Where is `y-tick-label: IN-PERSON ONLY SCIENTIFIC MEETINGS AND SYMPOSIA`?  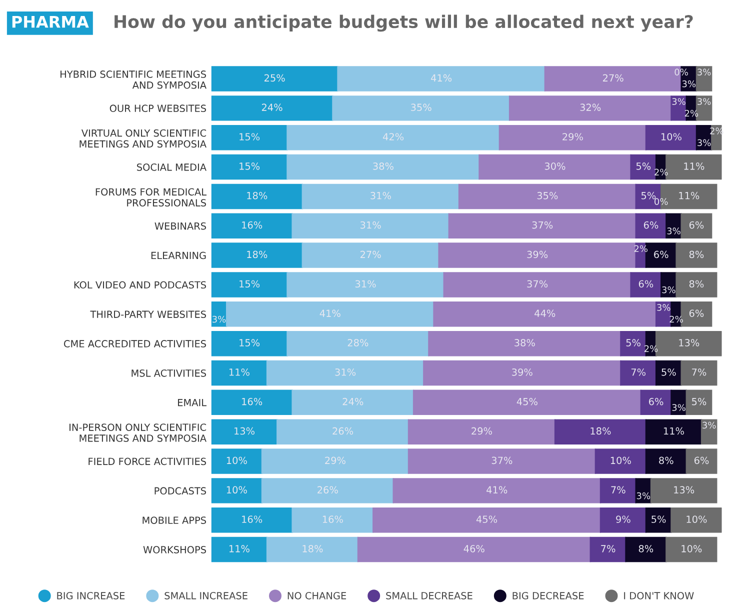 y-tick-label: IN-PERSON ONLY SCIENTIFIC MEETINGS AND SYMPOSIA is located at coordinates (138, 433).